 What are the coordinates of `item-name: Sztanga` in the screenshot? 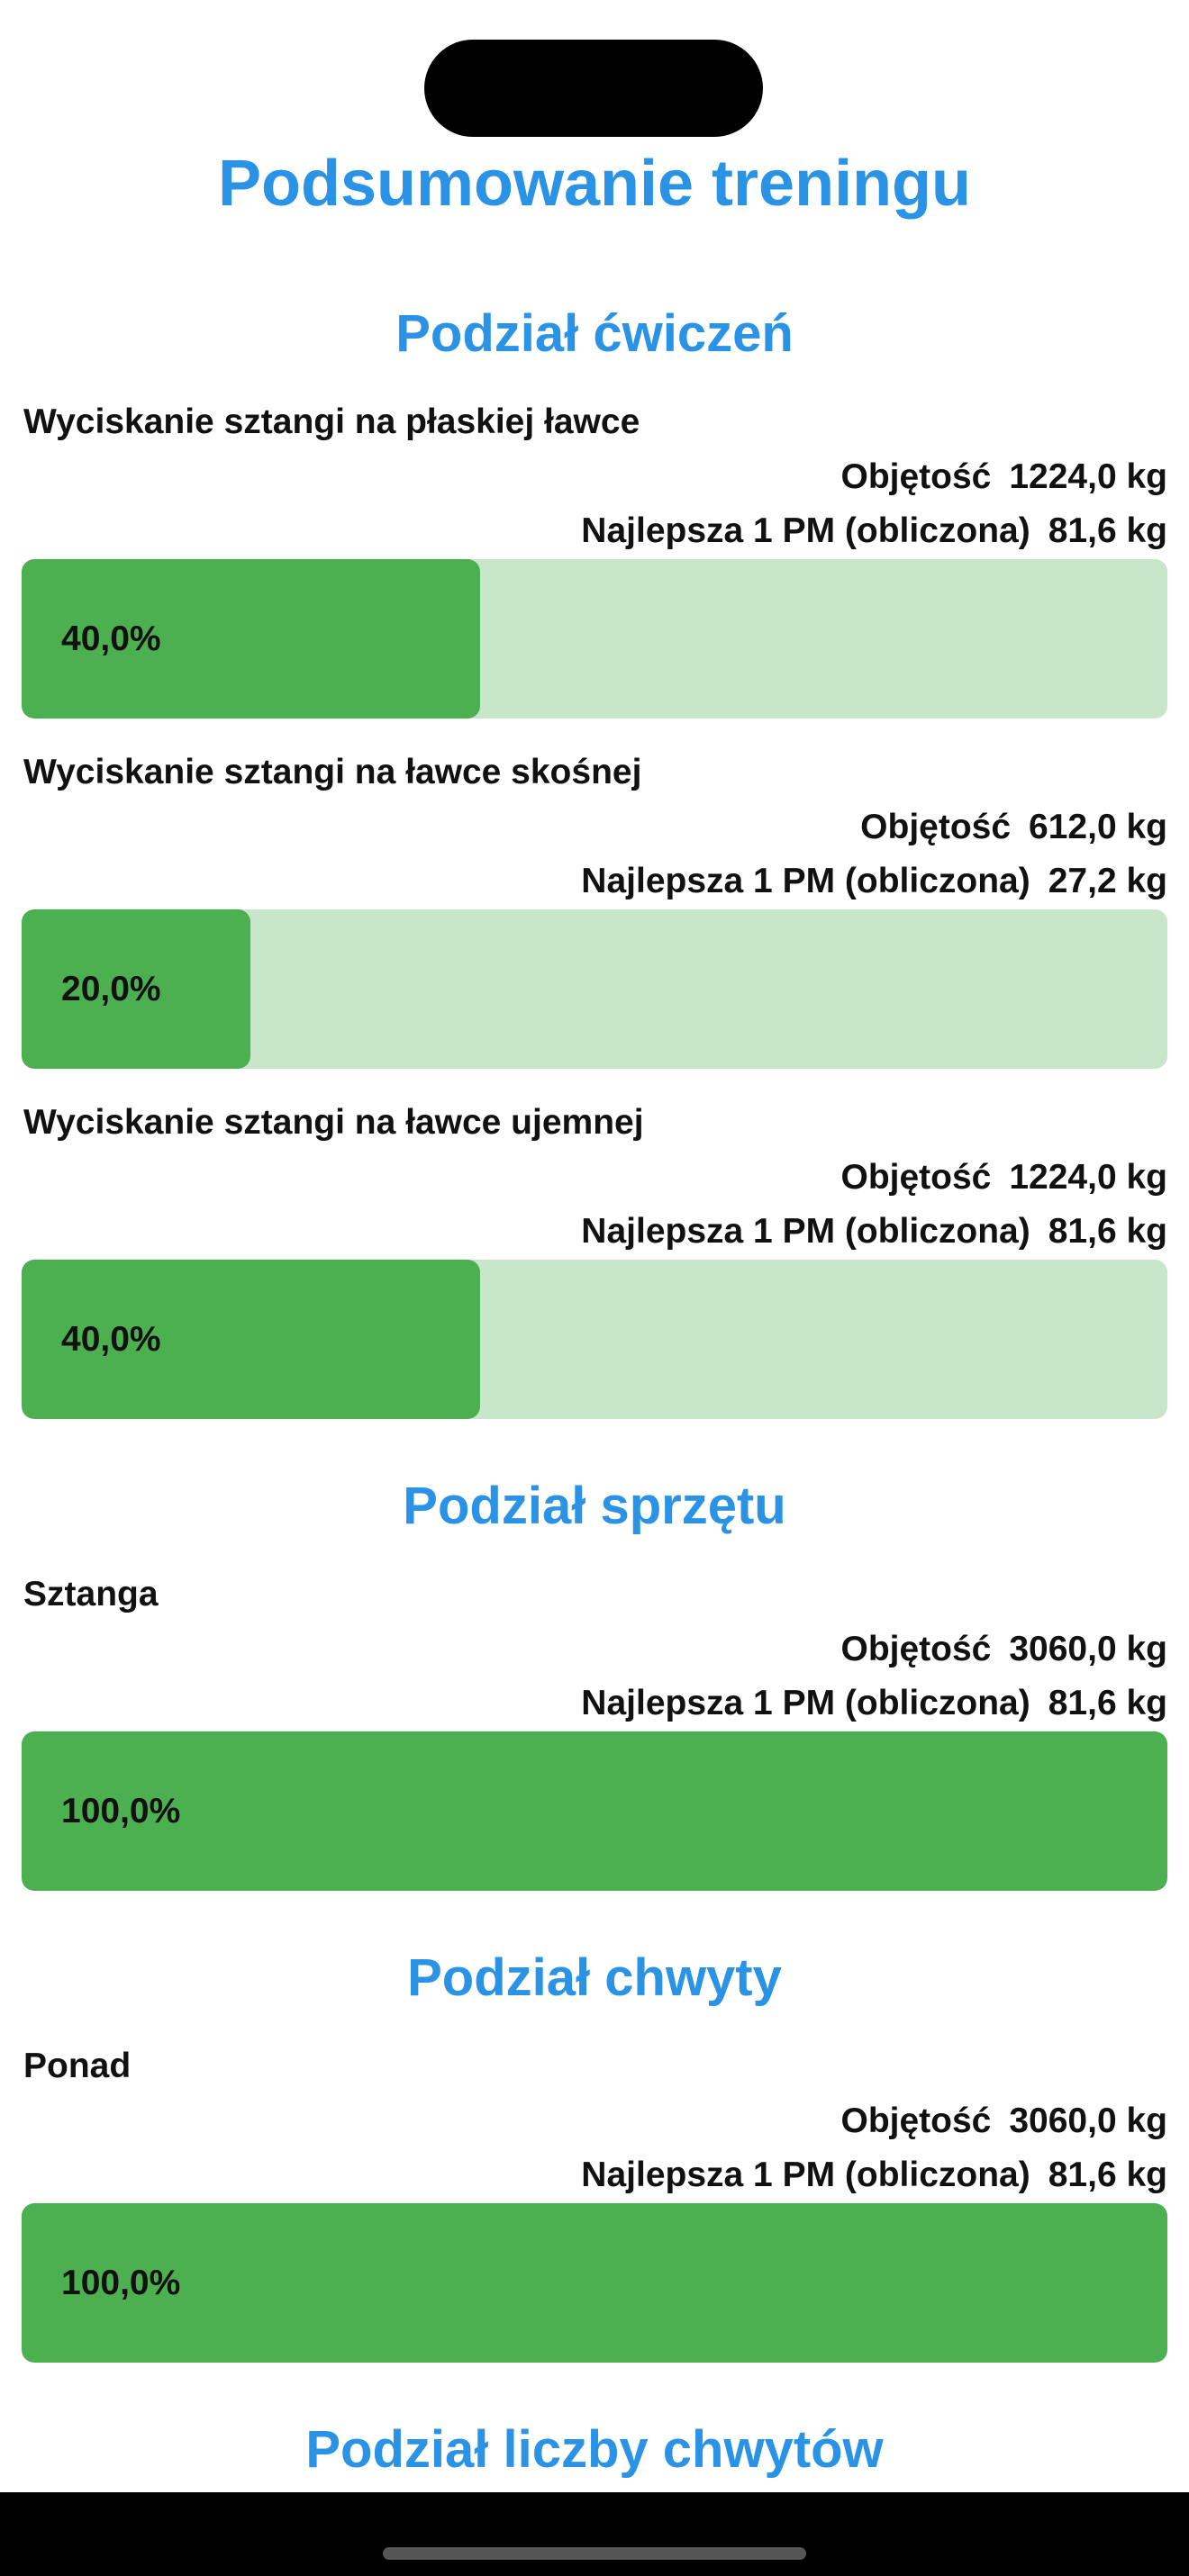 It's located at (91, 1594).